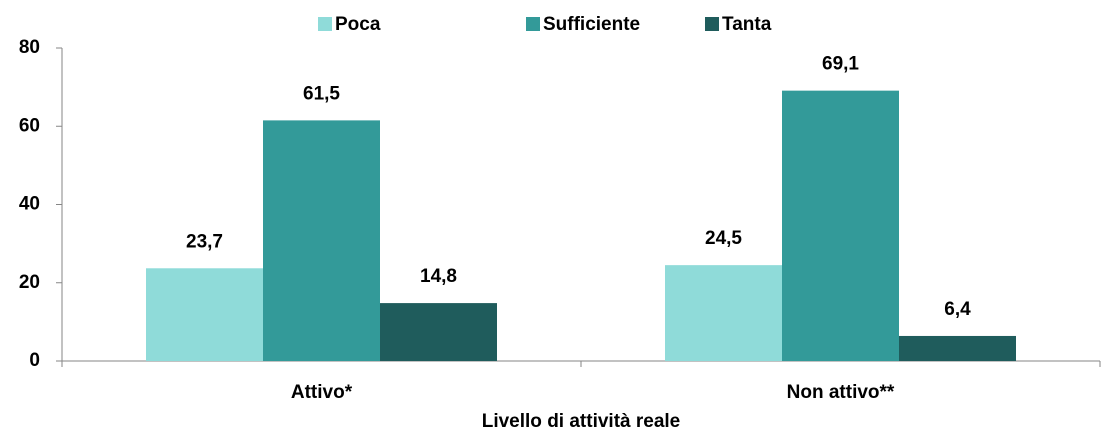 The width and height of the screenshot is (1101, 439). What do you see at coordinates (438, 276) in the screenshot?
I see `data-label: 14,8` at bounding box center [438, 276].